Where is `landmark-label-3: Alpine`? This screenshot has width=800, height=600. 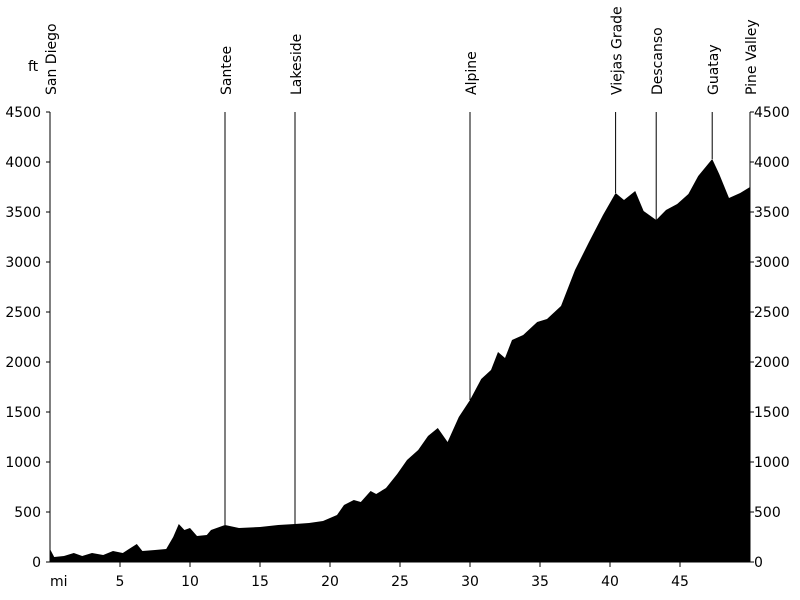 landmark-label-3: Alpine is located at coordinates (472, 73).